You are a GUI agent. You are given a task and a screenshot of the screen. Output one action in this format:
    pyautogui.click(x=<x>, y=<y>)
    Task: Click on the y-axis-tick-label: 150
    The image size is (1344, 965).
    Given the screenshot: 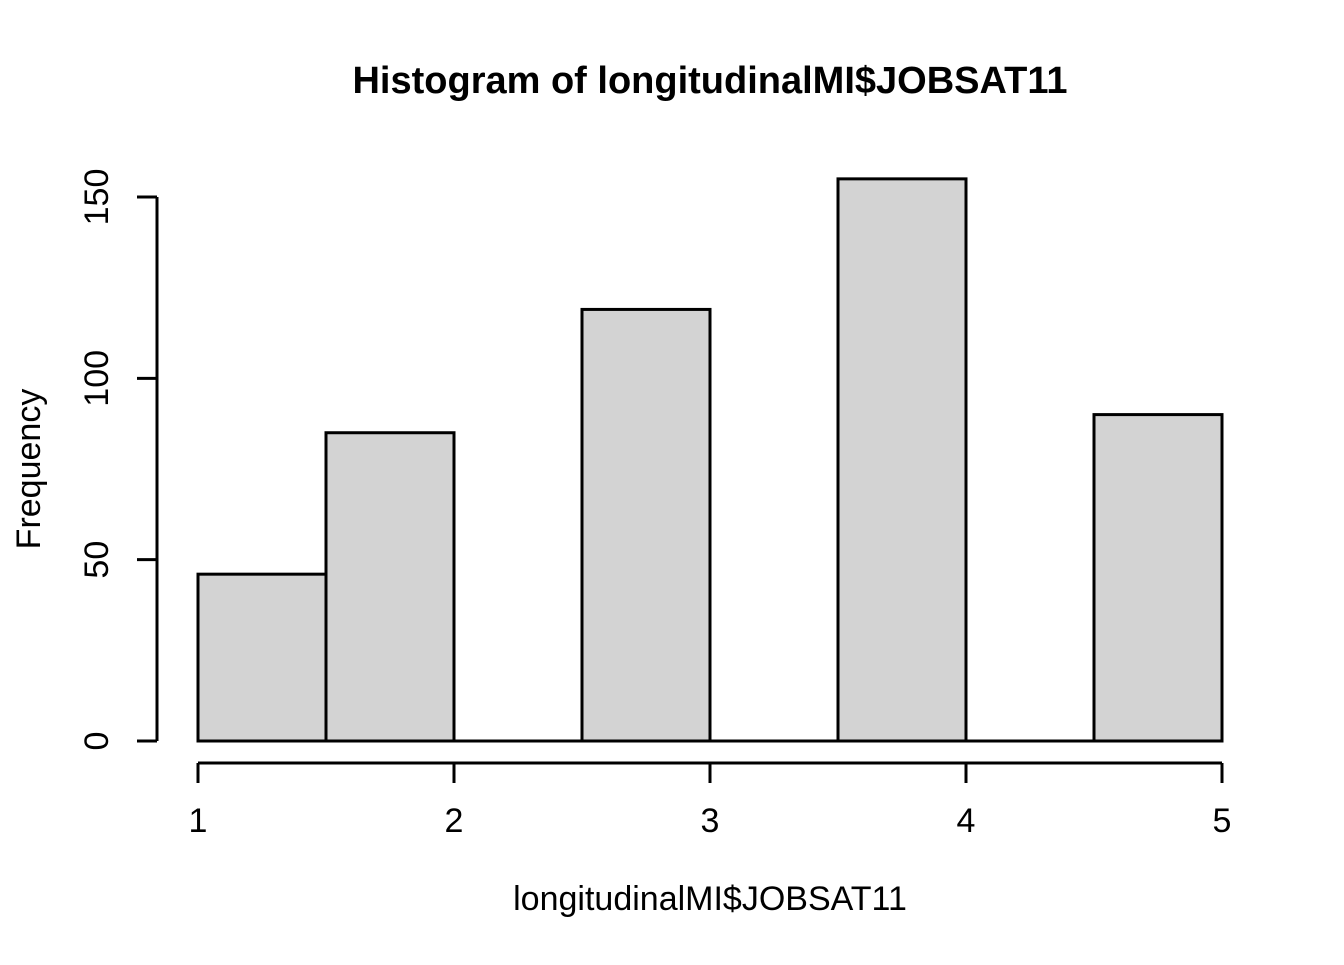 What is the action you would take?
    pyautogui.click(x=97, y=197)
    